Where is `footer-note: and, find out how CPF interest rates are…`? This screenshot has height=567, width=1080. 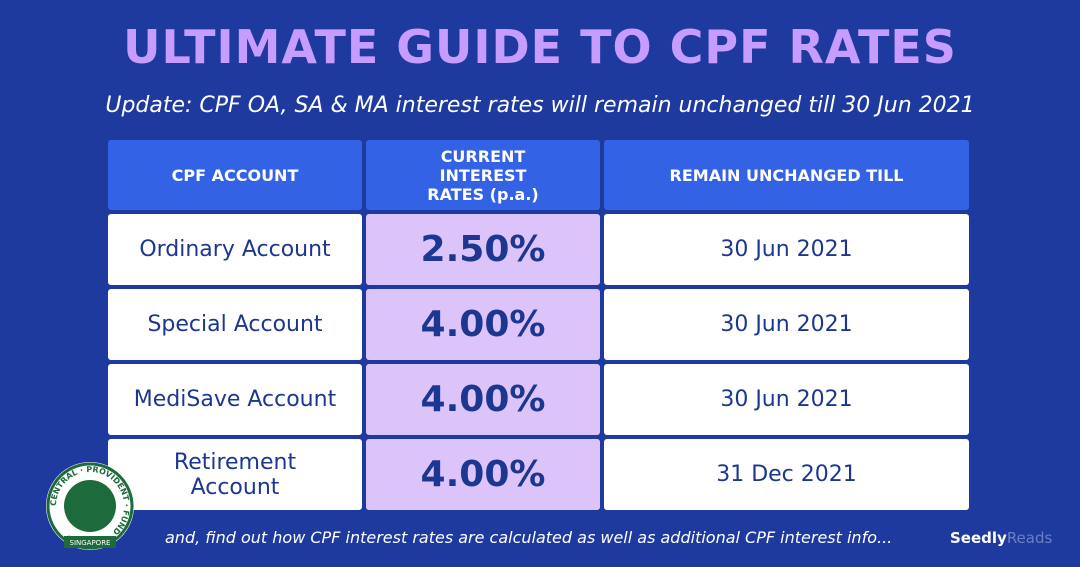 footer-note: and, find out how CPF interest rates are… is located at coordinates (529, 537).